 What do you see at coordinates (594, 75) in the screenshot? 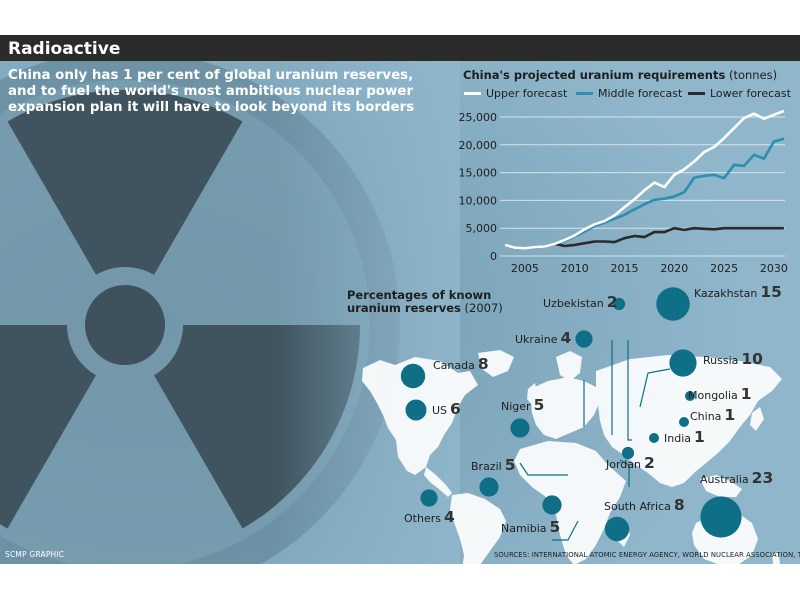
I see `line-chart-title-main: China's projected uranium requirements` at bounding box center [594, 75].